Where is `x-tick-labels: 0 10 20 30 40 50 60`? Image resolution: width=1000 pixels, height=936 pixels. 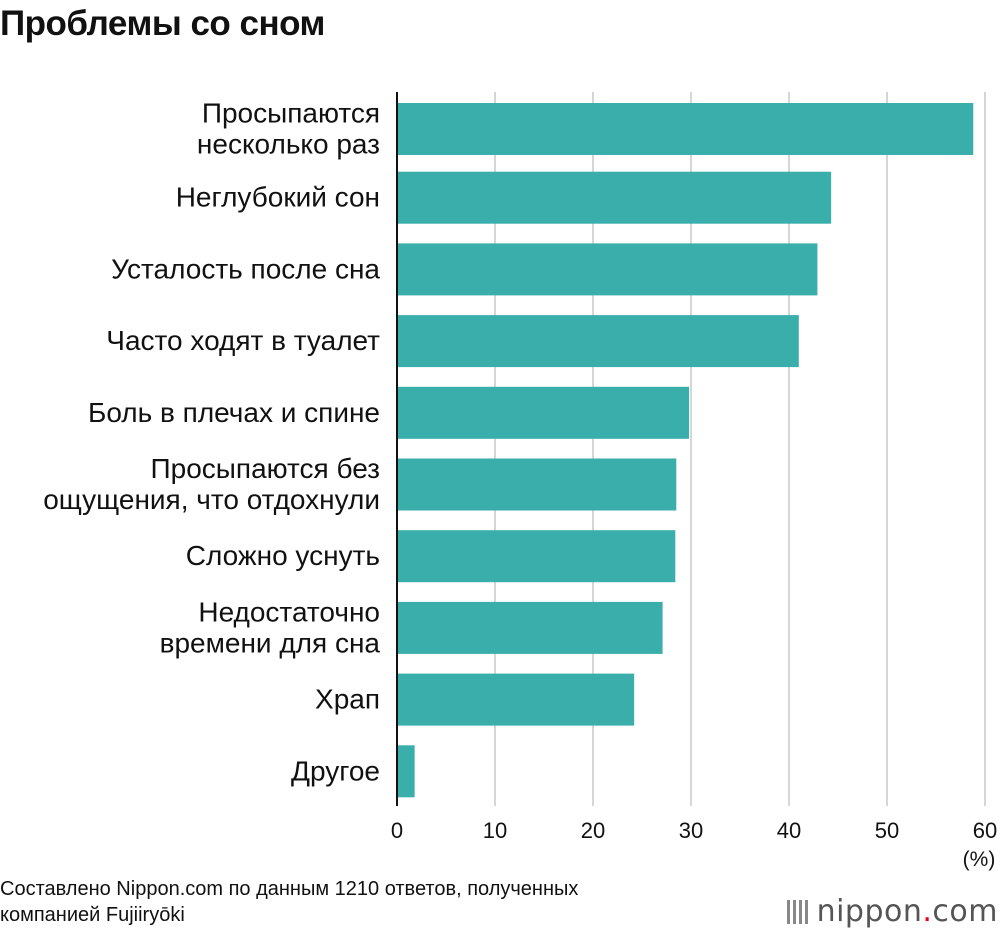
x-tick-labels: 0 10 20 30 40 50 60 is located at coordinates (694, 830).